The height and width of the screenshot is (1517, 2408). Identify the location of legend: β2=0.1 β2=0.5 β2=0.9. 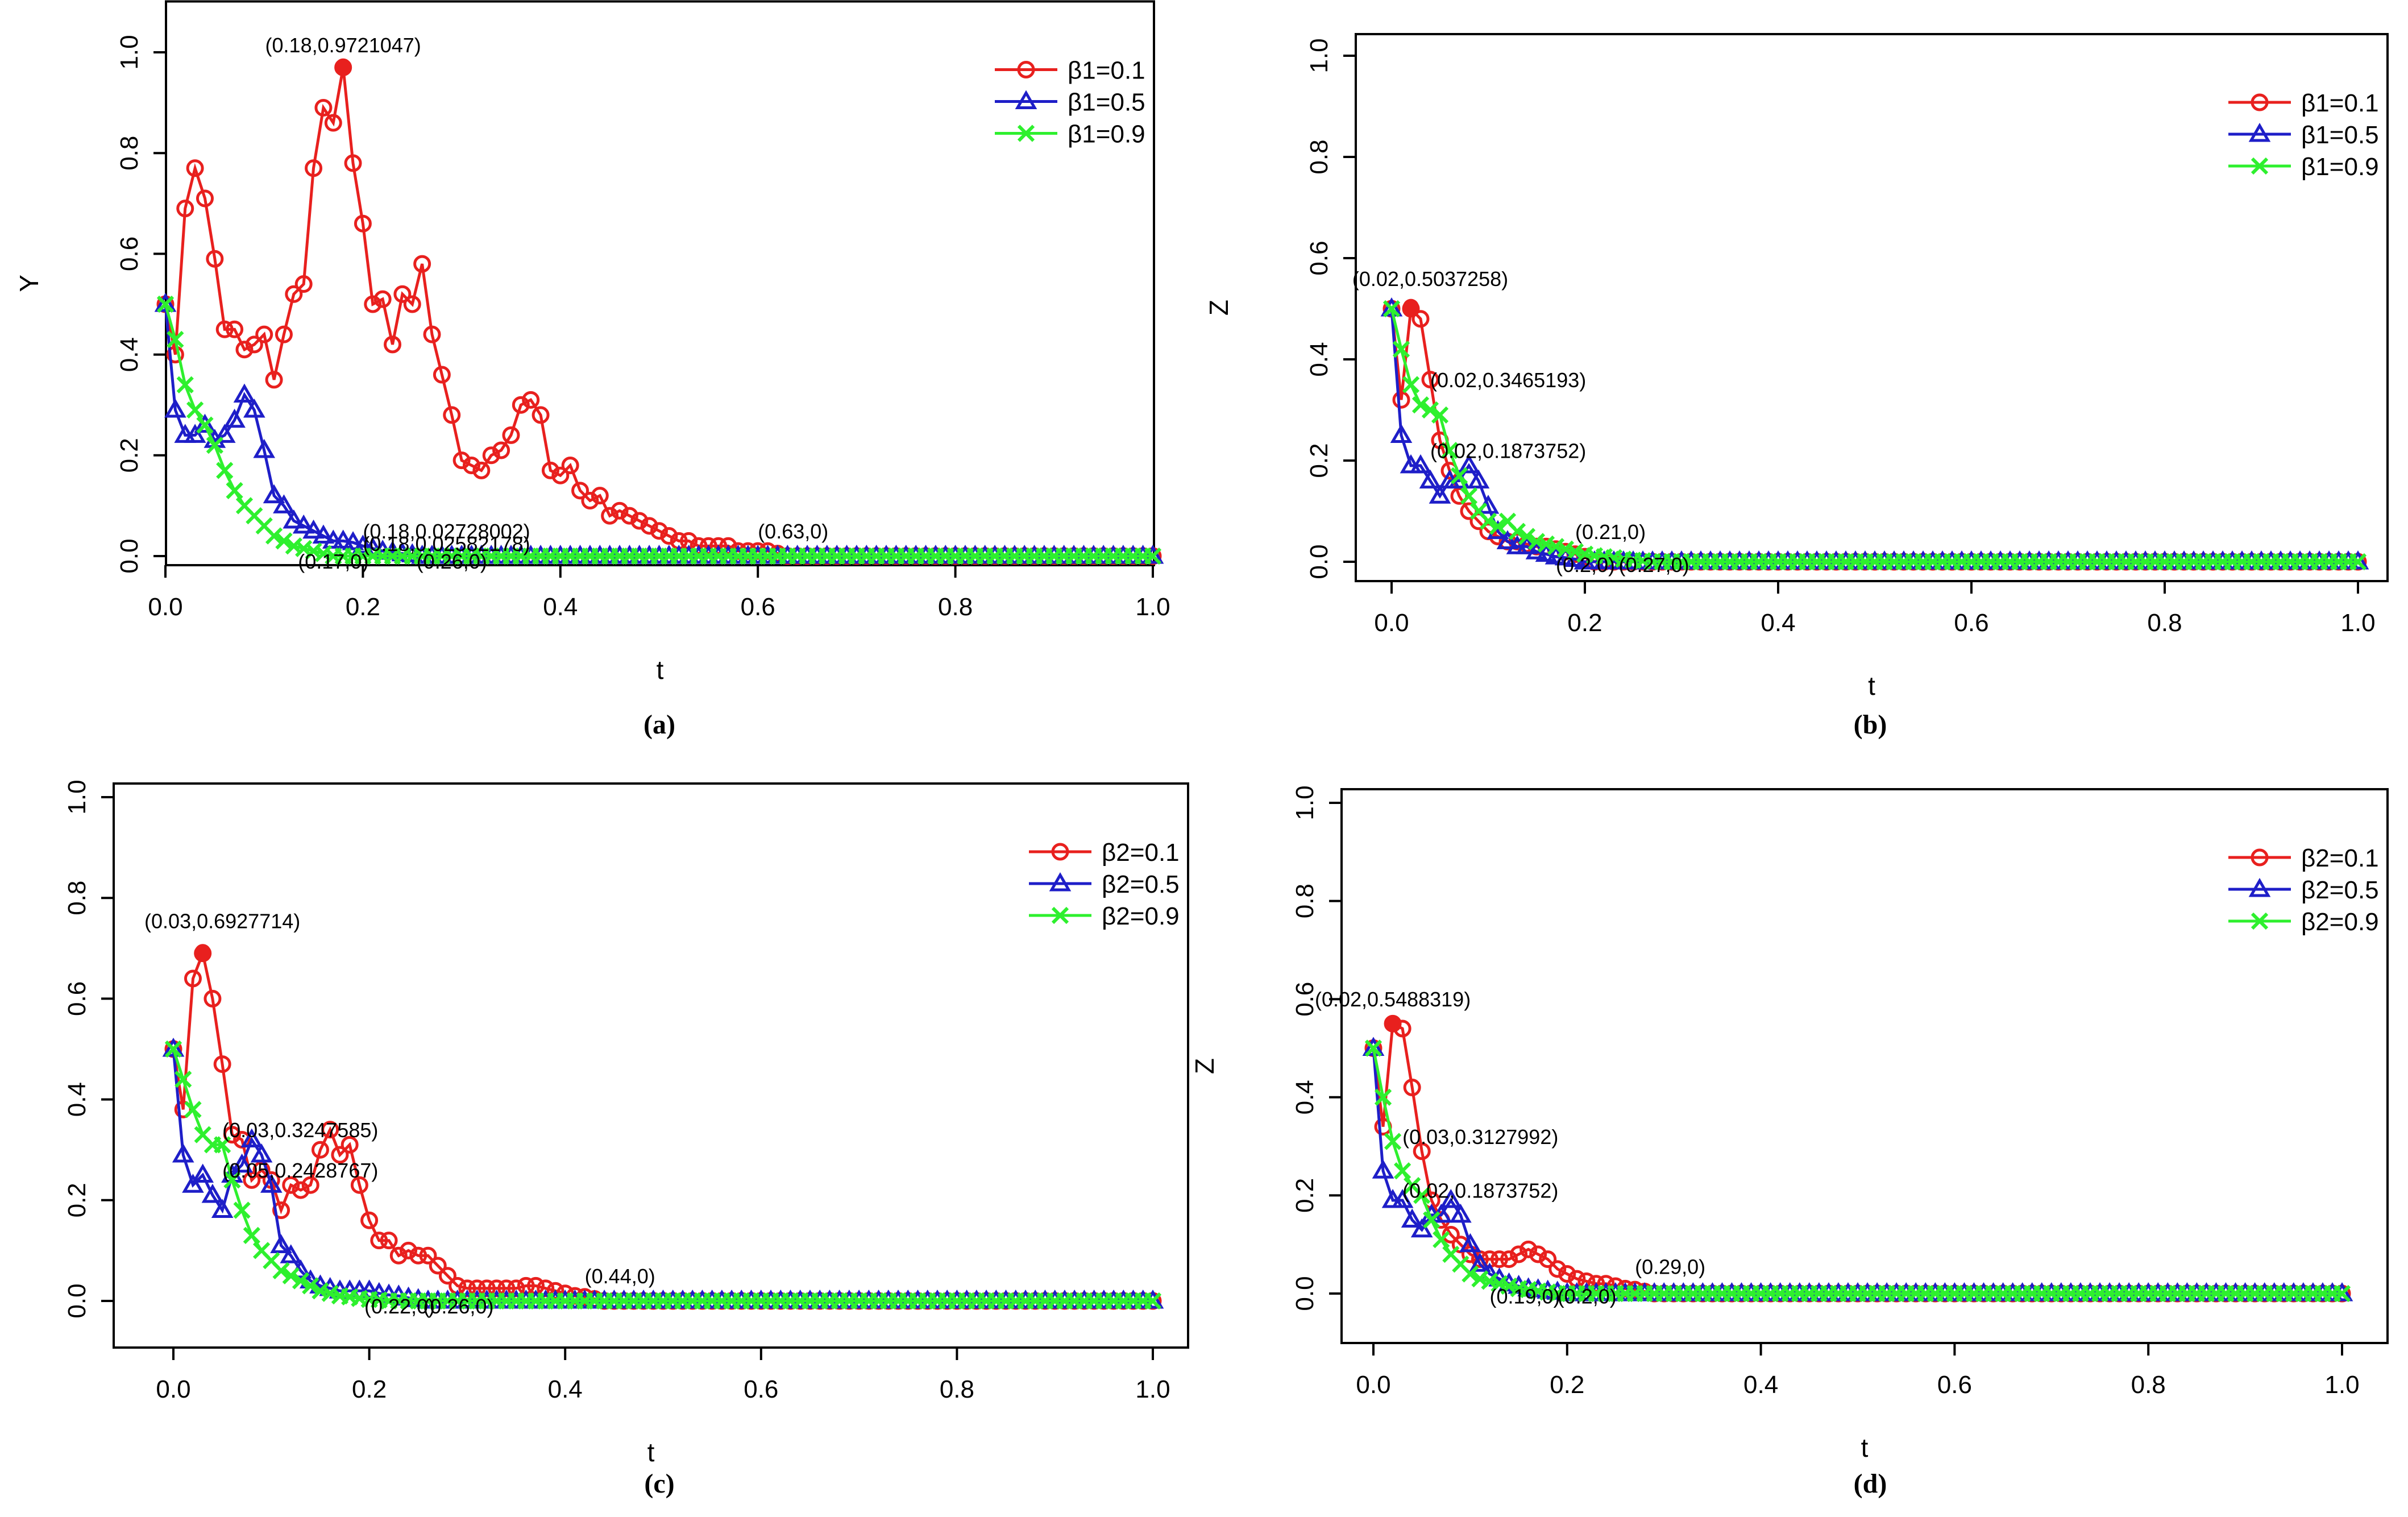
(1104, 884).